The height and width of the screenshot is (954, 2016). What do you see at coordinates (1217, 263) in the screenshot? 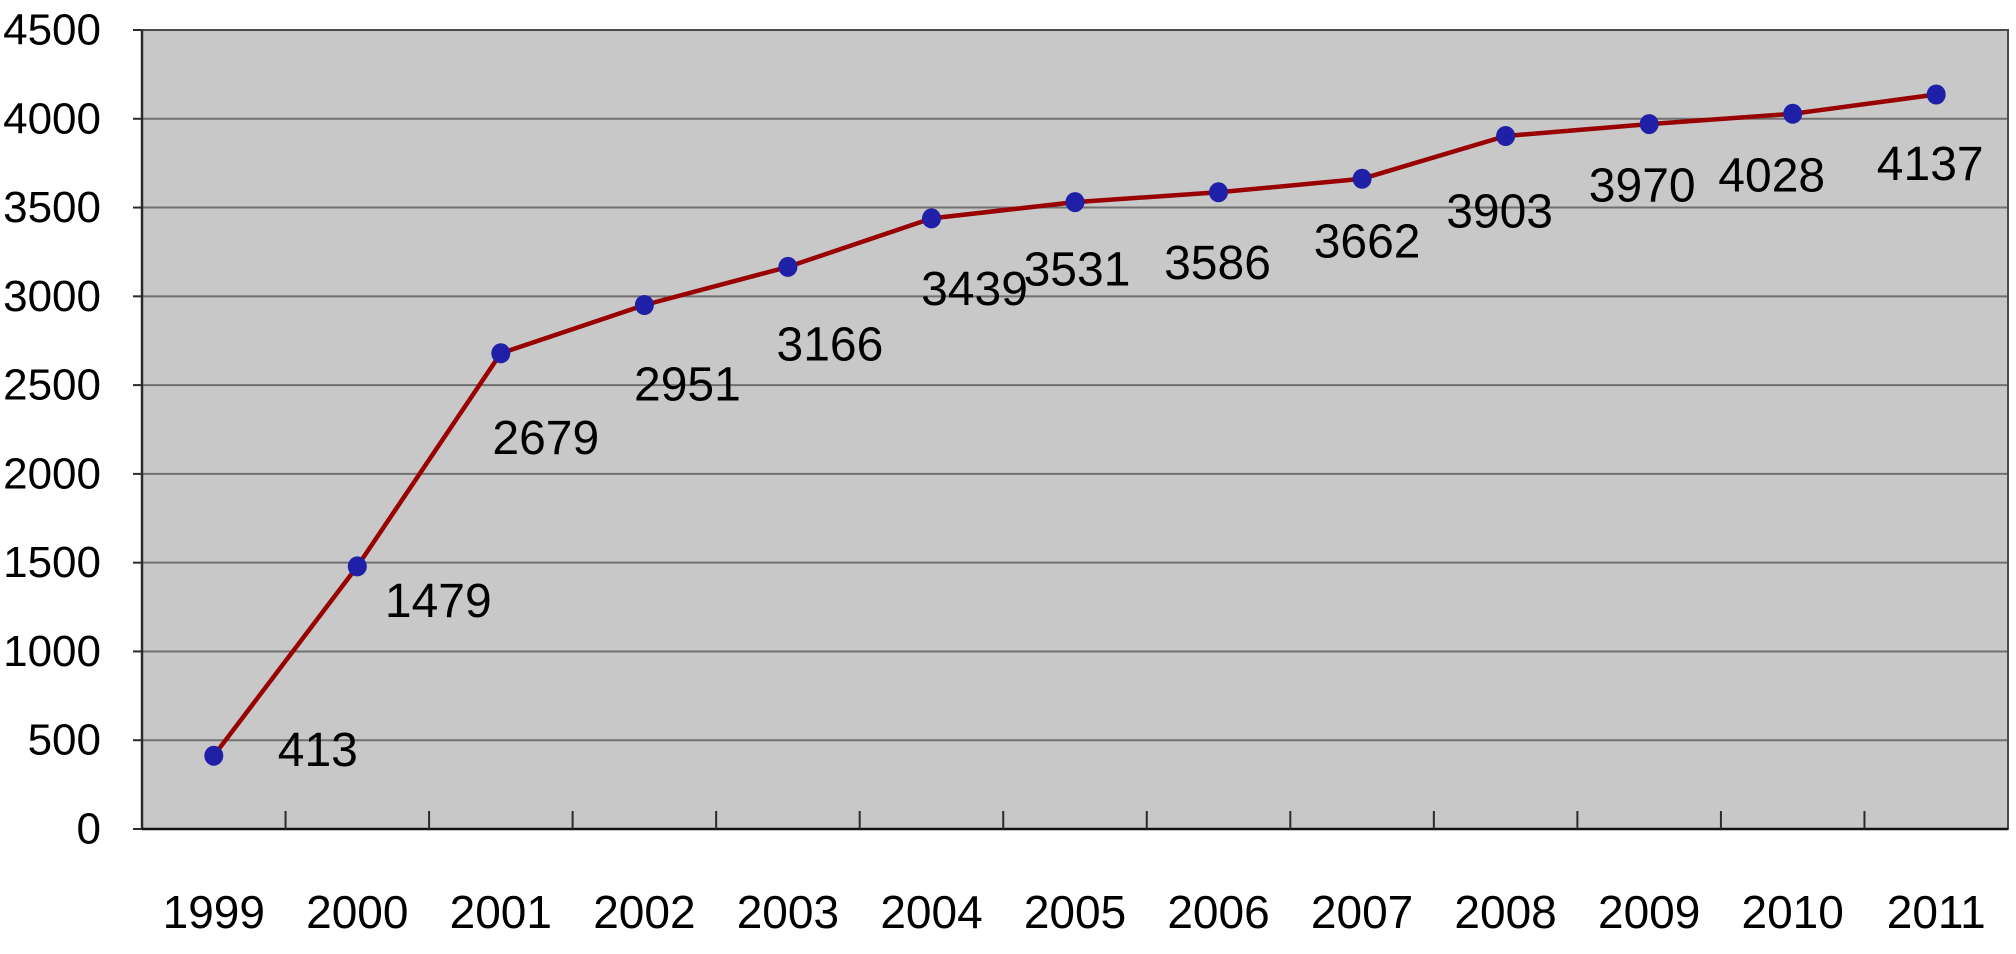
I see `data-label: 3586` at bounding box center [1217, 263].